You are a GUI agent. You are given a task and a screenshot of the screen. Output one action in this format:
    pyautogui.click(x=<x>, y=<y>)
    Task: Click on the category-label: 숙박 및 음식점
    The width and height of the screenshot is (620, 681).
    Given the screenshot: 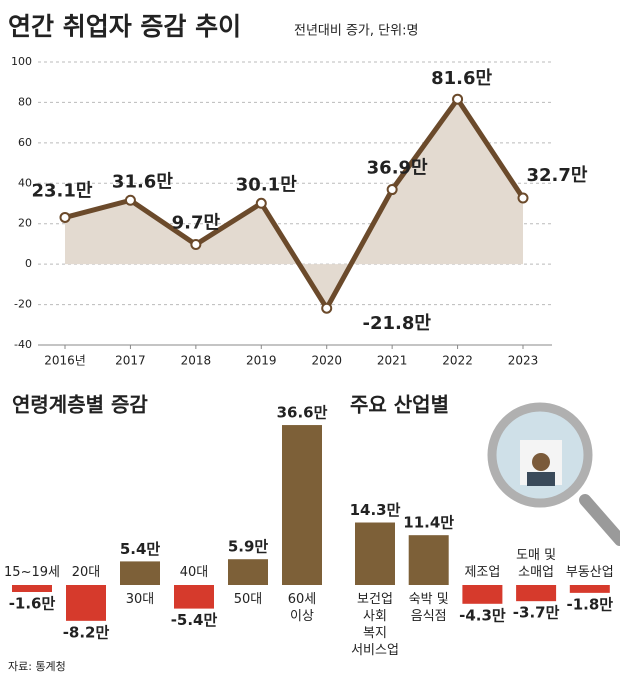 What is the action you would take?
    pyautogui.click(x=428, y=608)
    